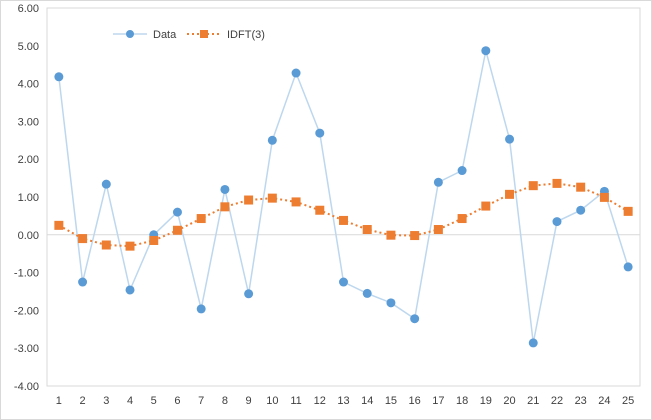 This screenshot has height=420, width=652. I want to click on y-tick-label: 5.00, so click(28, 47).